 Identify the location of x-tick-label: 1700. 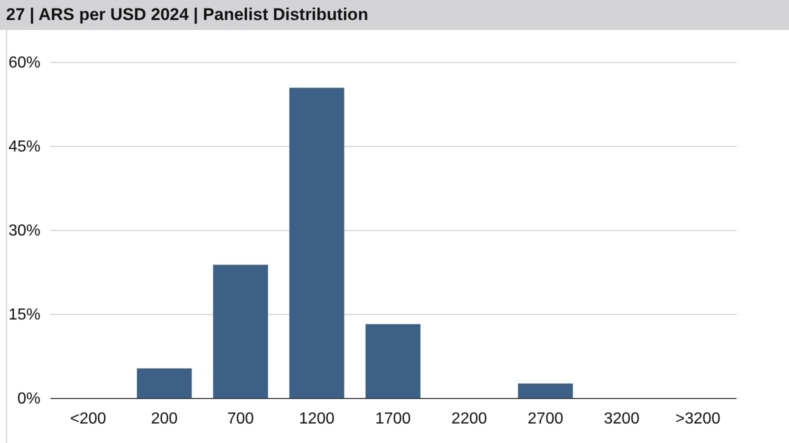
(393, 419).